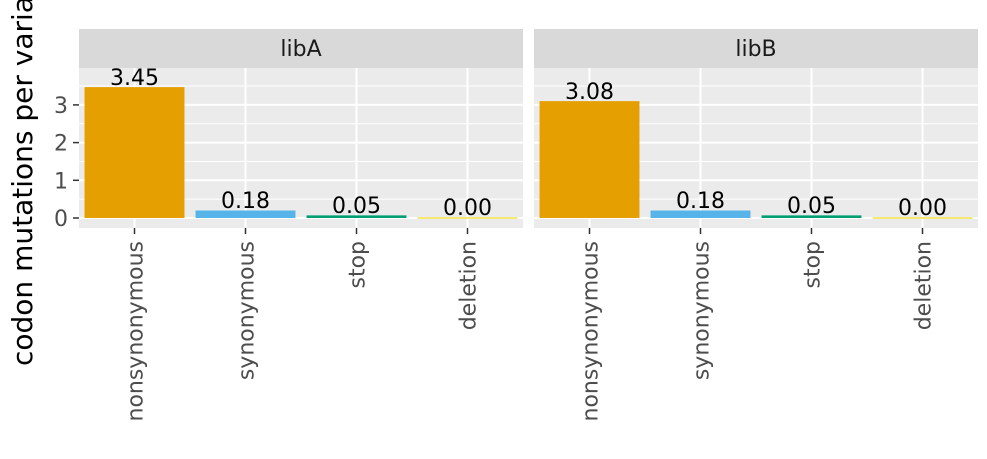 The image size is (987, 459). Describe the element at coordinates (589, 92) in the screenshot. I see `data-label: 3.08` at that location.